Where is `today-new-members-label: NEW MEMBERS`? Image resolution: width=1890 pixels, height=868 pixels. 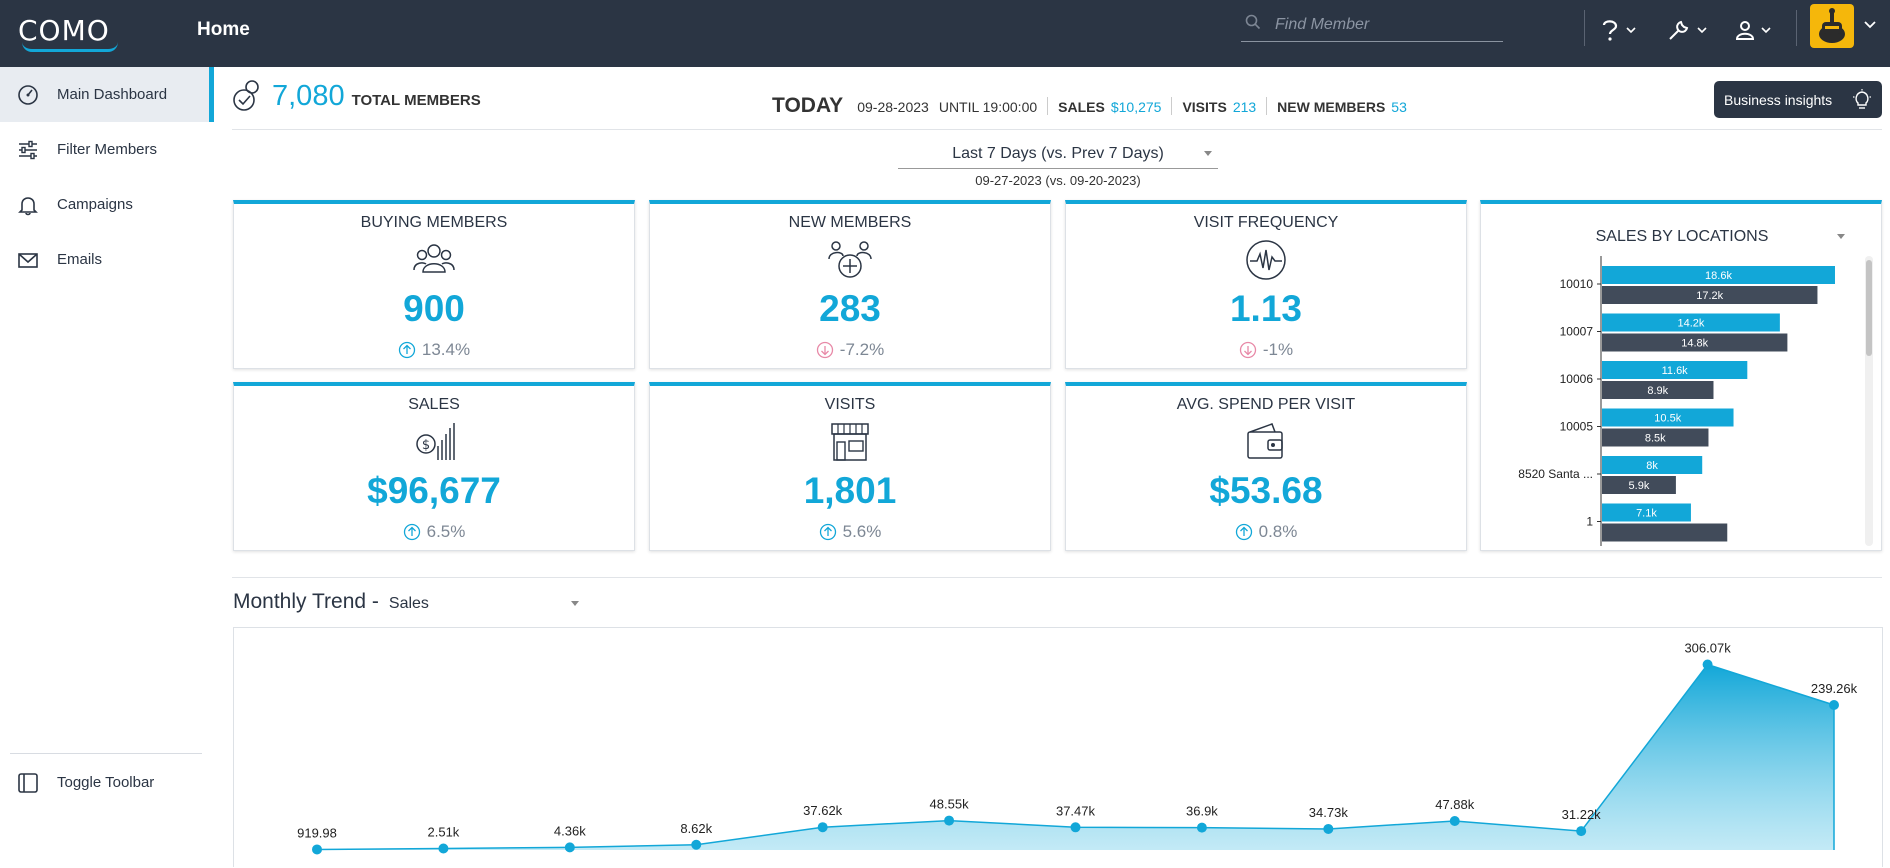
today-new-members-label: NEW MEMBERS is located at coordinates (1331, 107).